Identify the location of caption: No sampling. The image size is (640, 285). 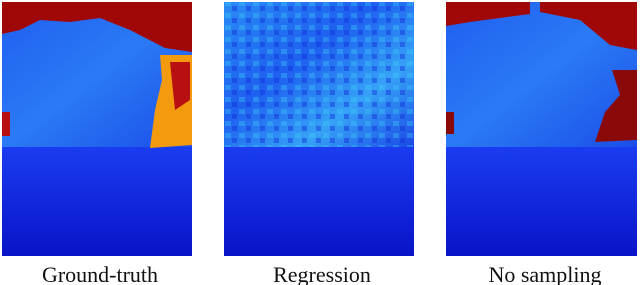
(544, 273).